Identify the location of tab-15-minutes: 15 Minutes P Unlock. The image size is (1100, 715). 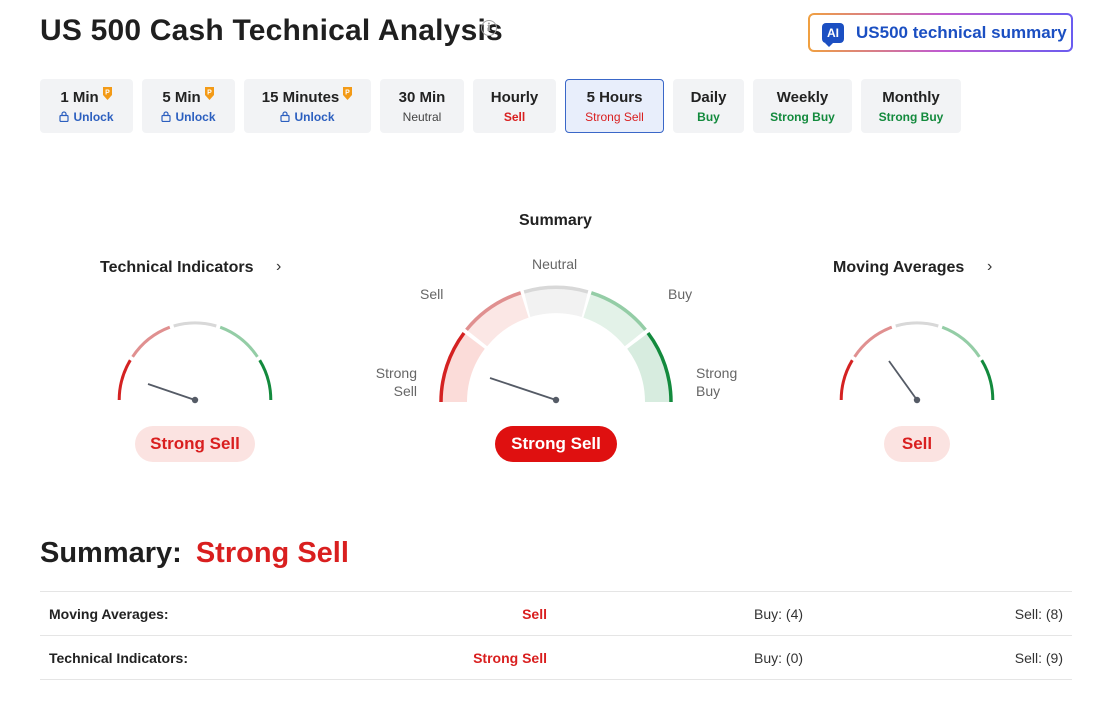
(307, 106).